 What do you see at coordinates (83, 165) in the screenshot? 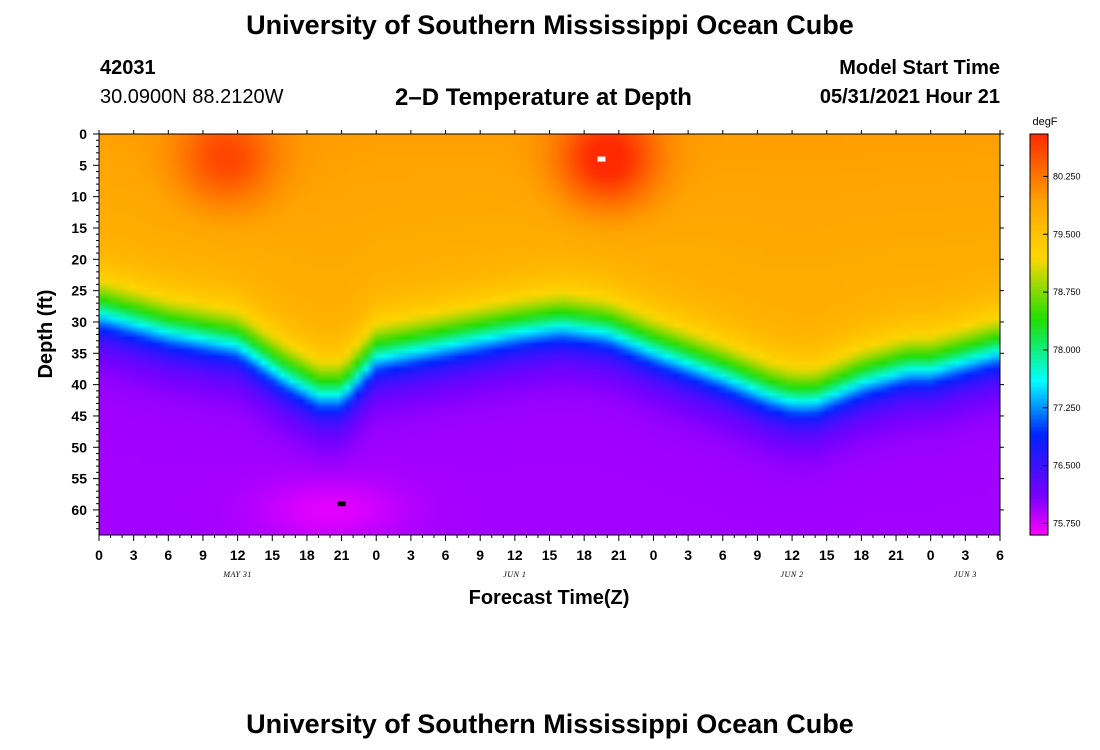
I see `y-tick-label: 5` at bounding box center [83, 165].